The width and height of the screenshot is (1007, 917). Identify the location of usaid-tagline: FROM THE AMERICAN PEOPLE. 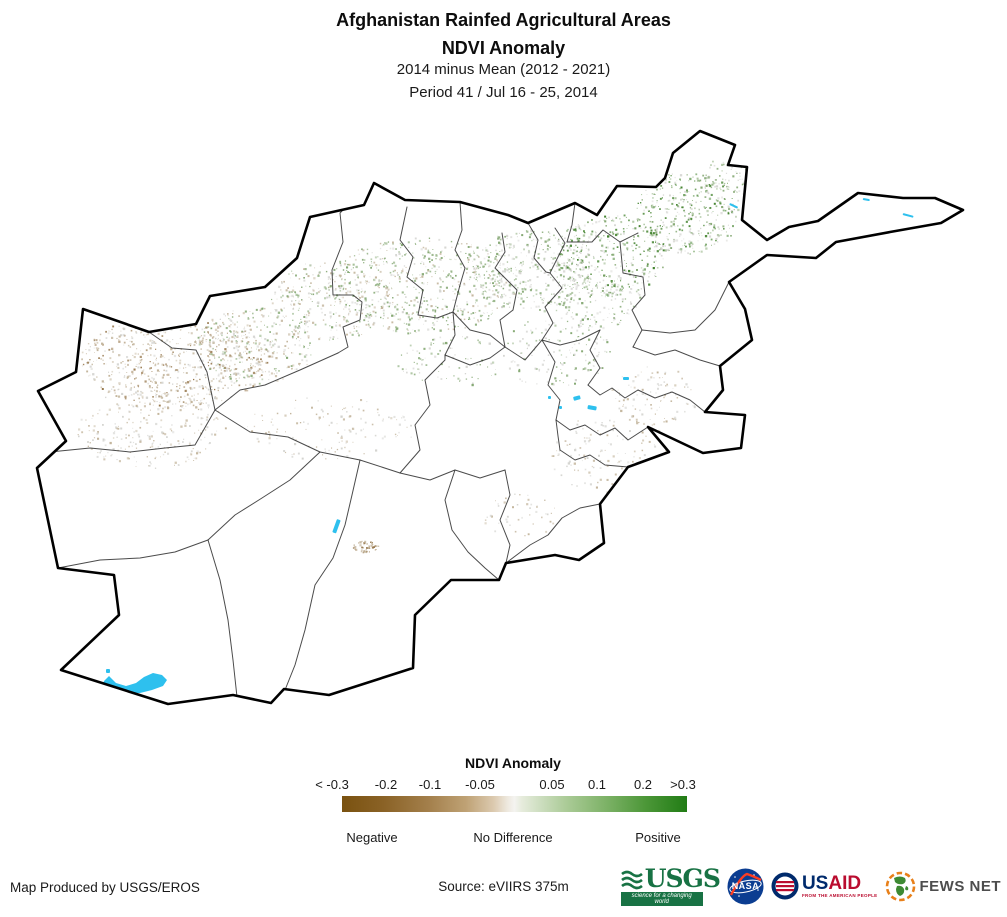
(839, 895).